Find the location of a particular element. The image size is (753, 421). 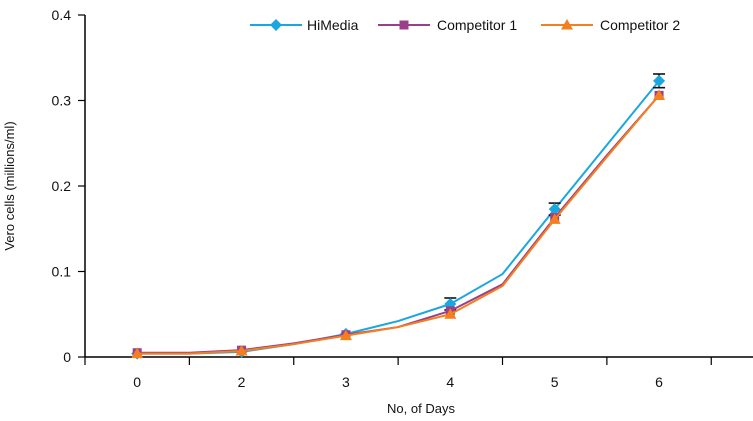

x-tick-label: 4 is located at coordinates (450, 382).